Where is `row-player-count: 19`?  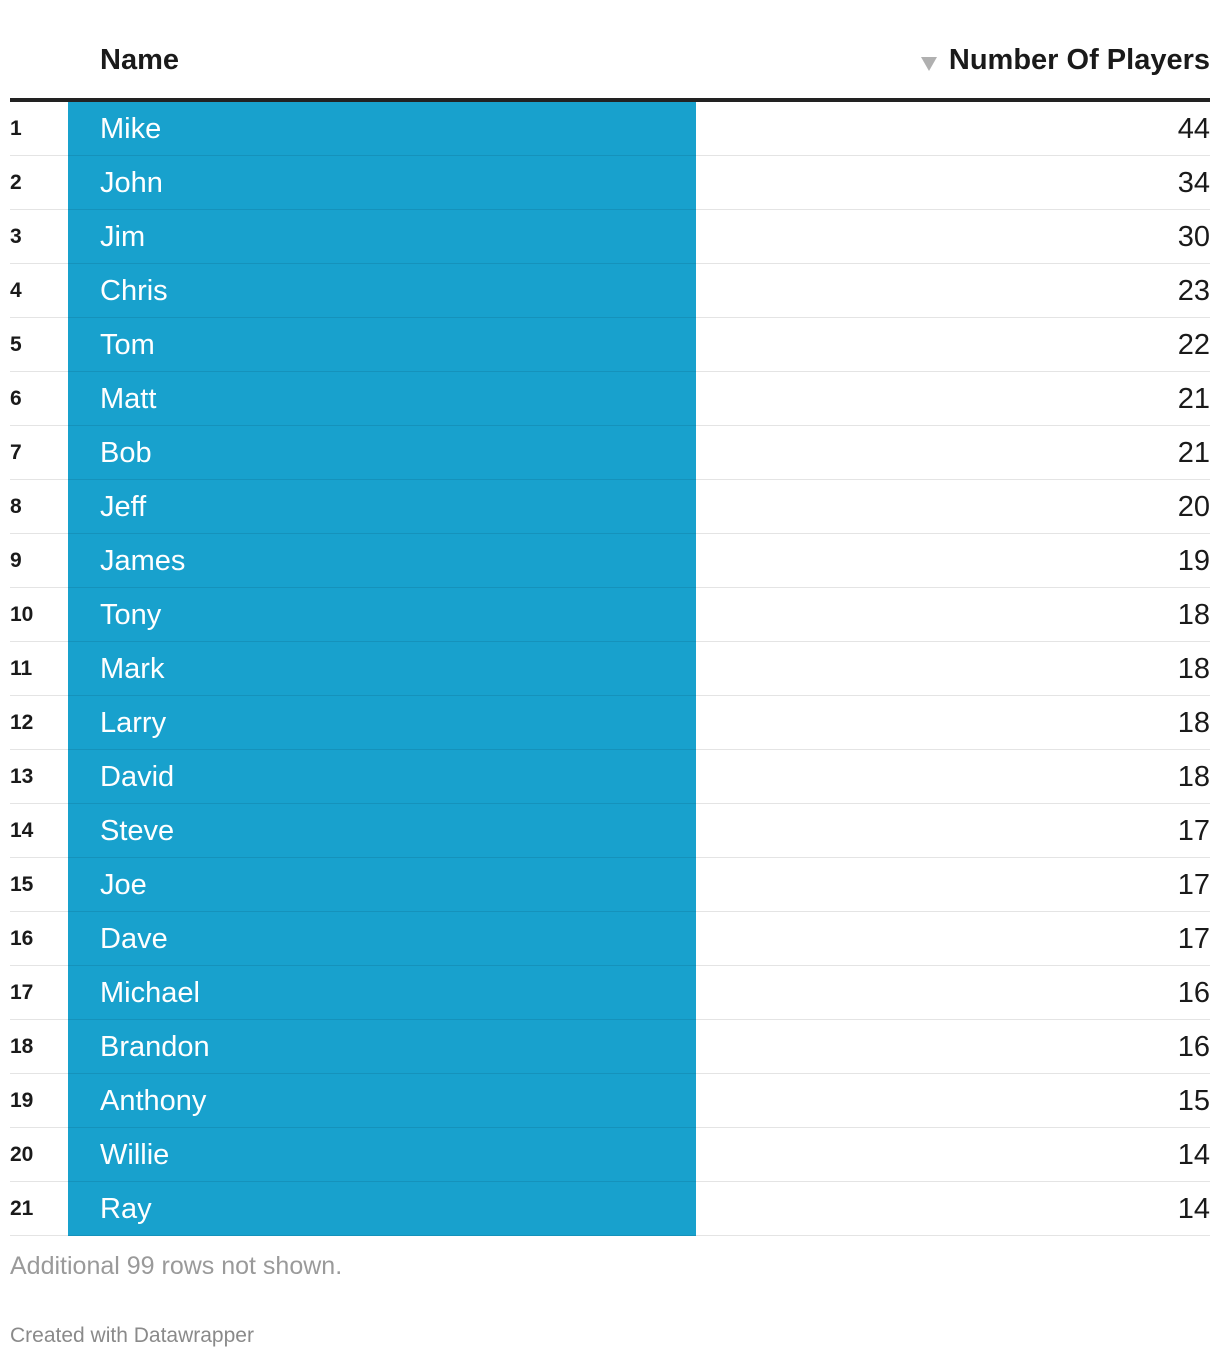 row-player-count: 19 is located at coordinates (1193, 561).